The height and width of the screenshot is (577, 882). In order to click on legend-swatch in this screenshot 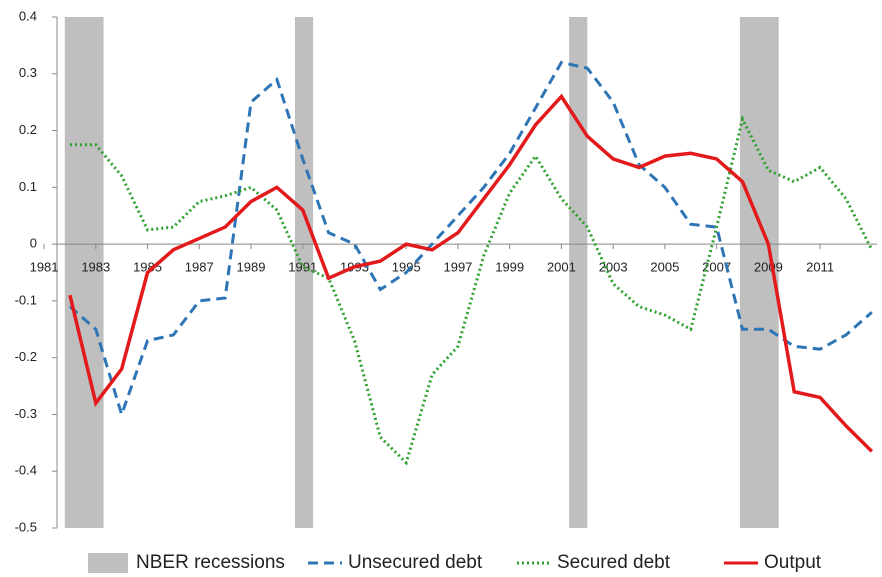, I will do `click(108, 563)`.